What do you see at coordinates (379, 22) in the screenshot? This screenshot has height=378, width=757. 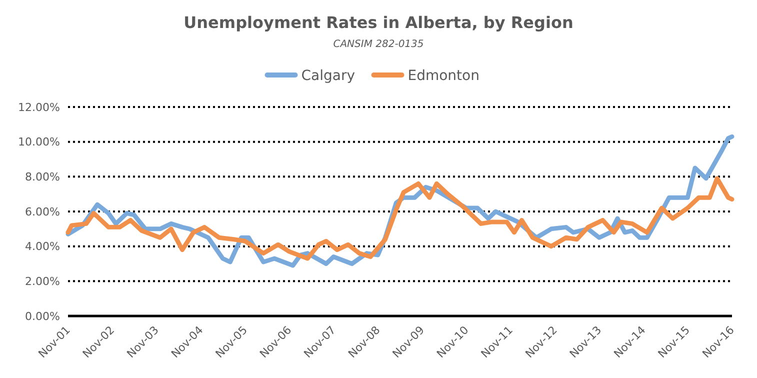 I see `chart-title: Unemployment Rates in Alberta, by Region` at bounding box center [379, 22].